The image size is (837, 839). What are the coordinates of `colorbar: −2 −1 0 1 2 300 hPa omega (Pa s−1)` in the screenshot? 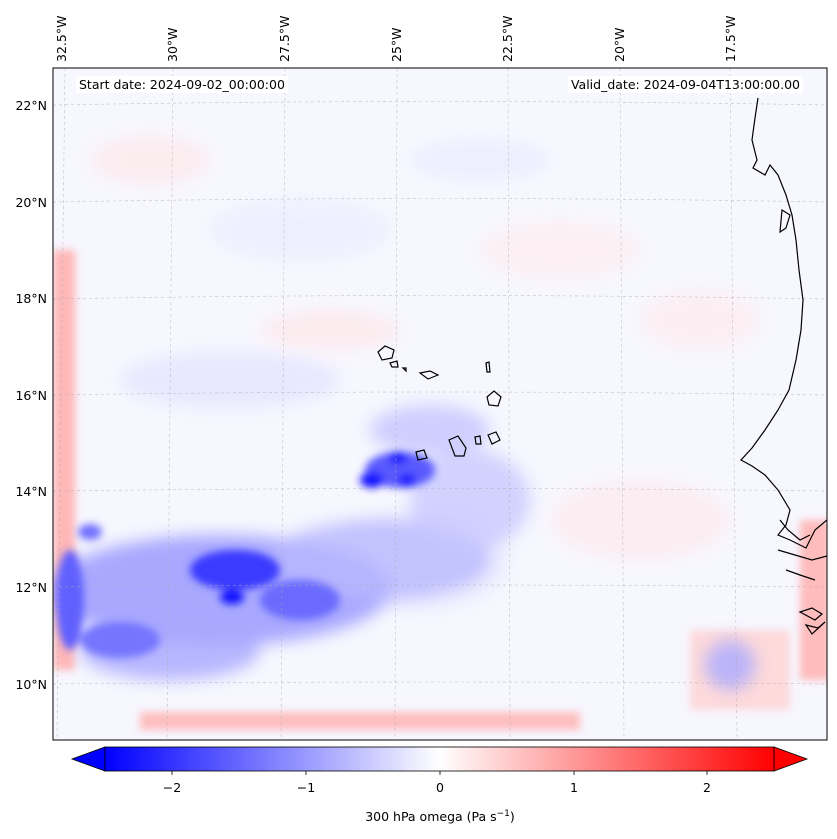 It's located at (439, 785).